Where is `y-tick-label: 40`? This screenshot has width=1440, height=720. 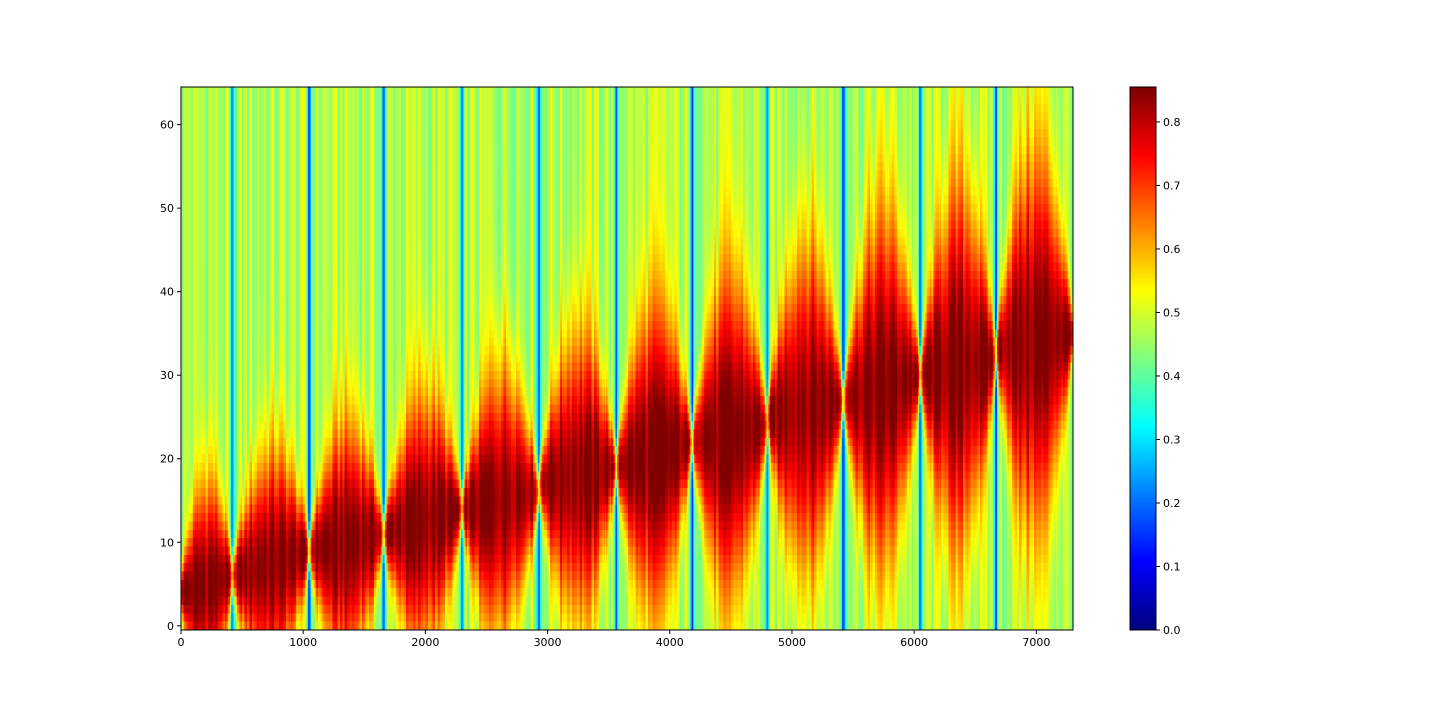
y-tick-label: 40 is located at coordinates (167, 292).